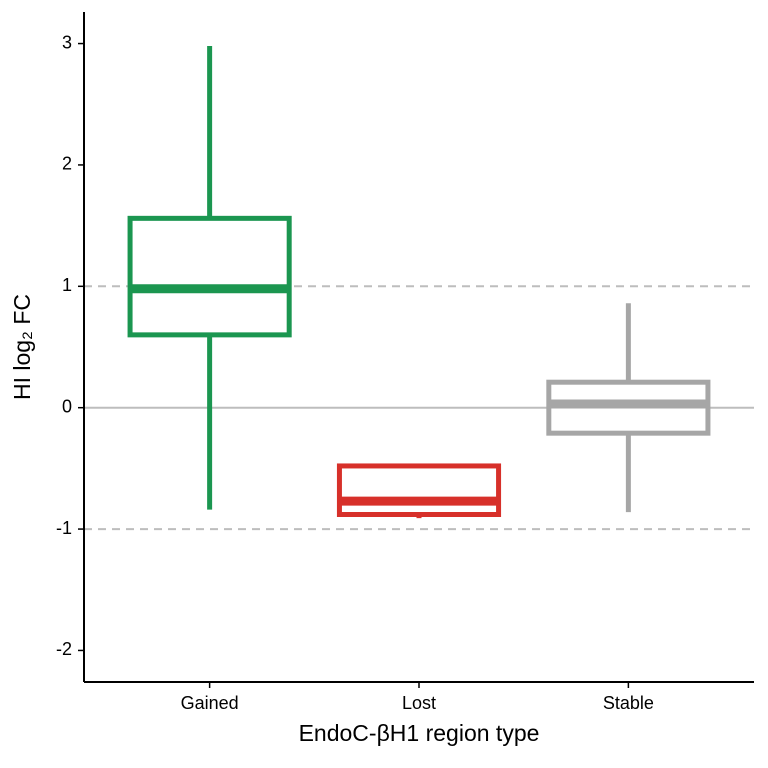 This screenshot has height=768, width=768. I want to click on y-axis-label: HI log₂ FC, so click(22, 347).